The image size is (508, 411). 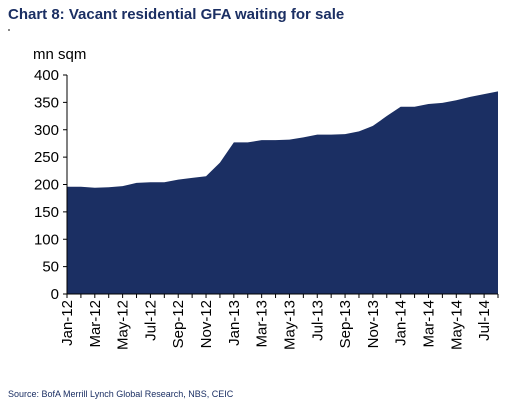 What do you see at coordinates (456, 325) in the screenshot?
I see `x-tick-label: May-14` at bounding box center [456, 325].